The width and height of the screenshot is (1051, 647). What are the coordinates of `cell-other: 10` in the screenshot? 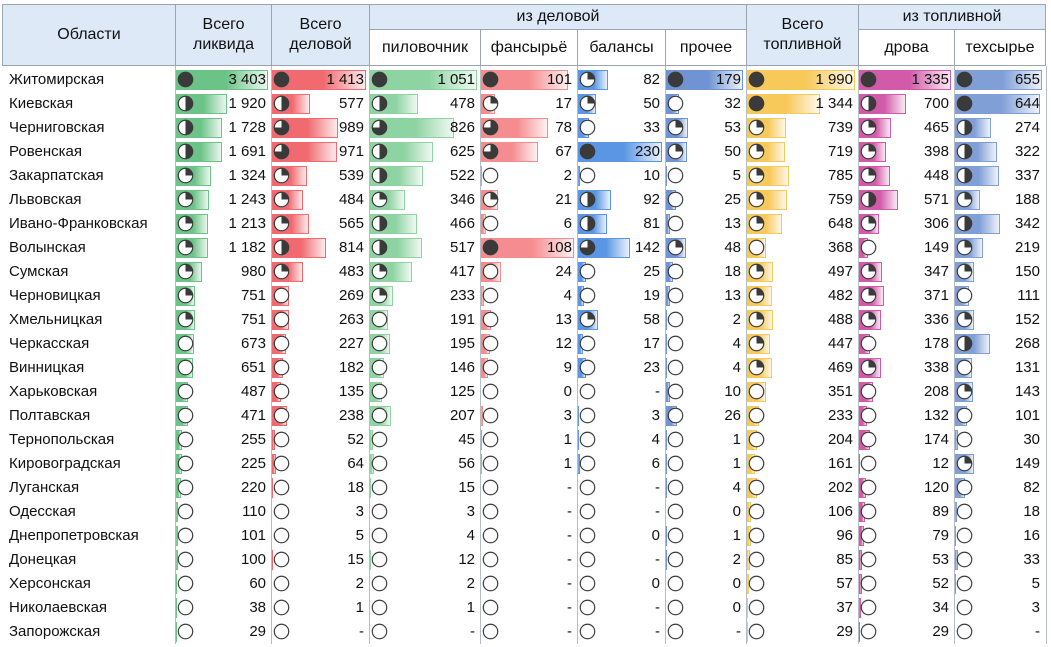 It's located at (706, 392).